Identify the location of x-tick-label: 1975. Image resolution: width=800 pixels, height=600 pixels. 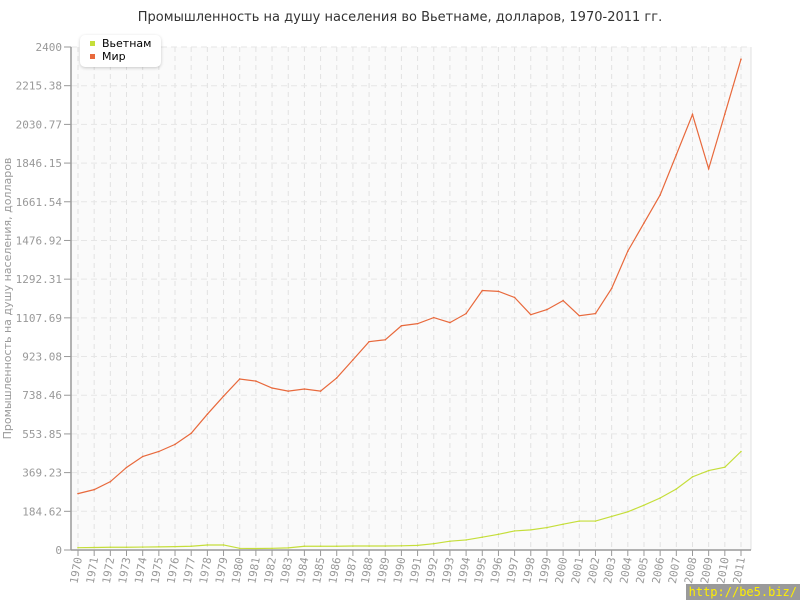
(156, 570).